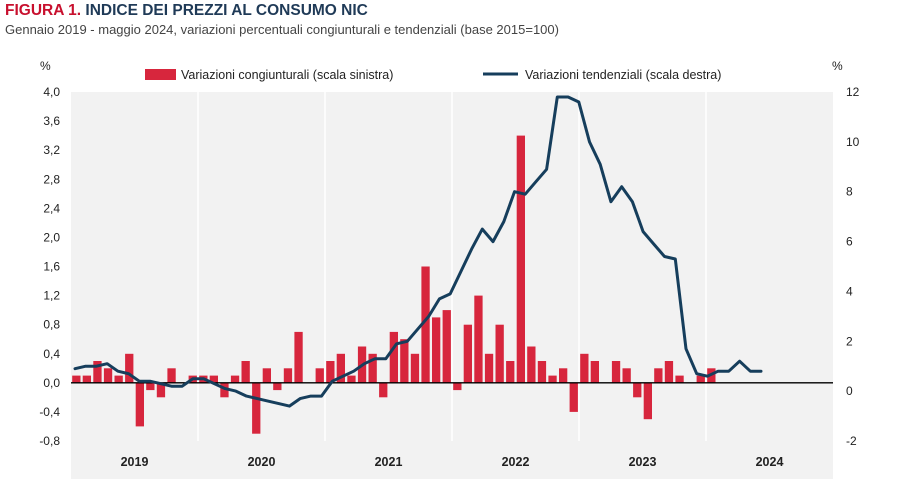 The image size is (899, 504). Describe the element at coordinates (51, 296) in the screenshot. I see `left-tick-label: 1,2` at that location.